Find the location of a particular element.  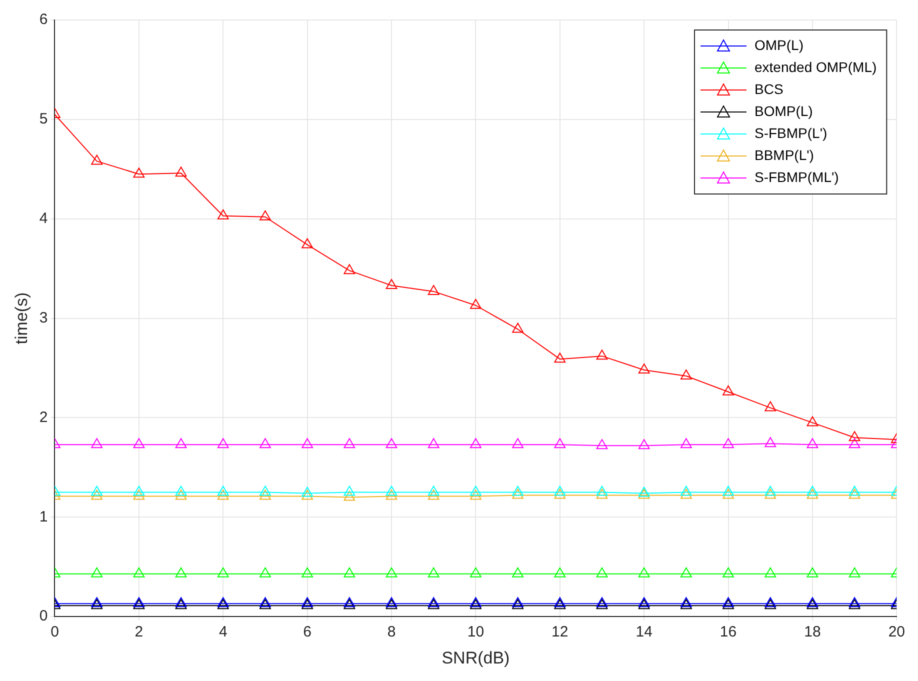

x-tick-label: 14 is located at coordinates (644, 632).